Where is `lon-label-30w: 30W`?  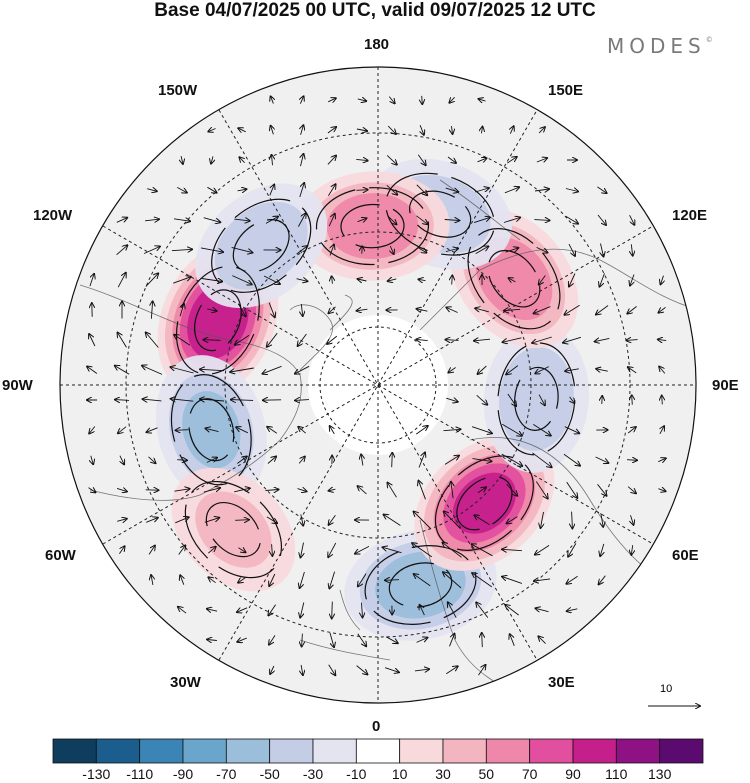
lon-label-30w: 30W is located at coordinates (185, 682).